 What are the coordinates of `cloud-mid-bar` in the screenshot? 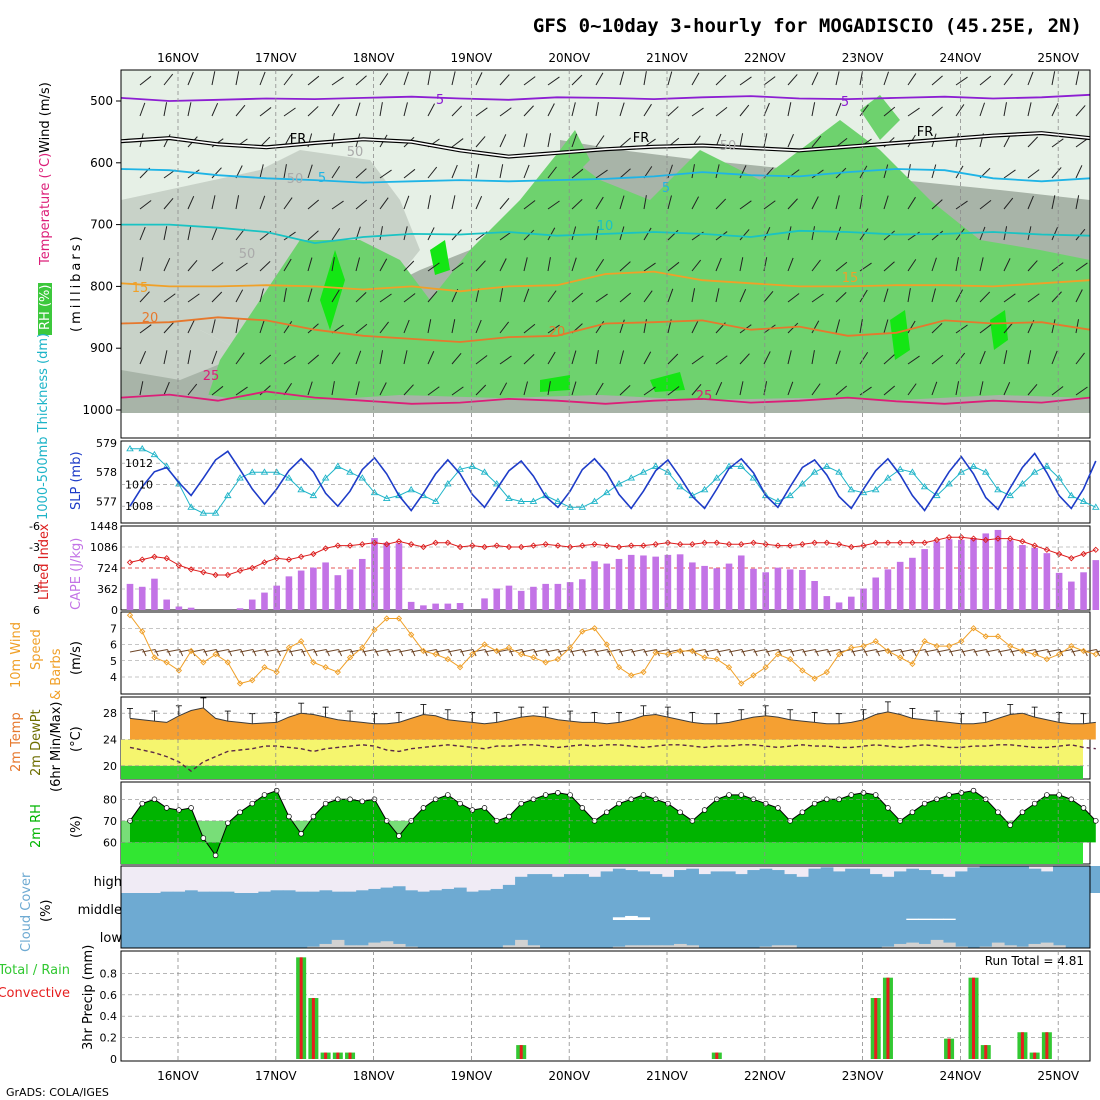 It's located at (631, 917).